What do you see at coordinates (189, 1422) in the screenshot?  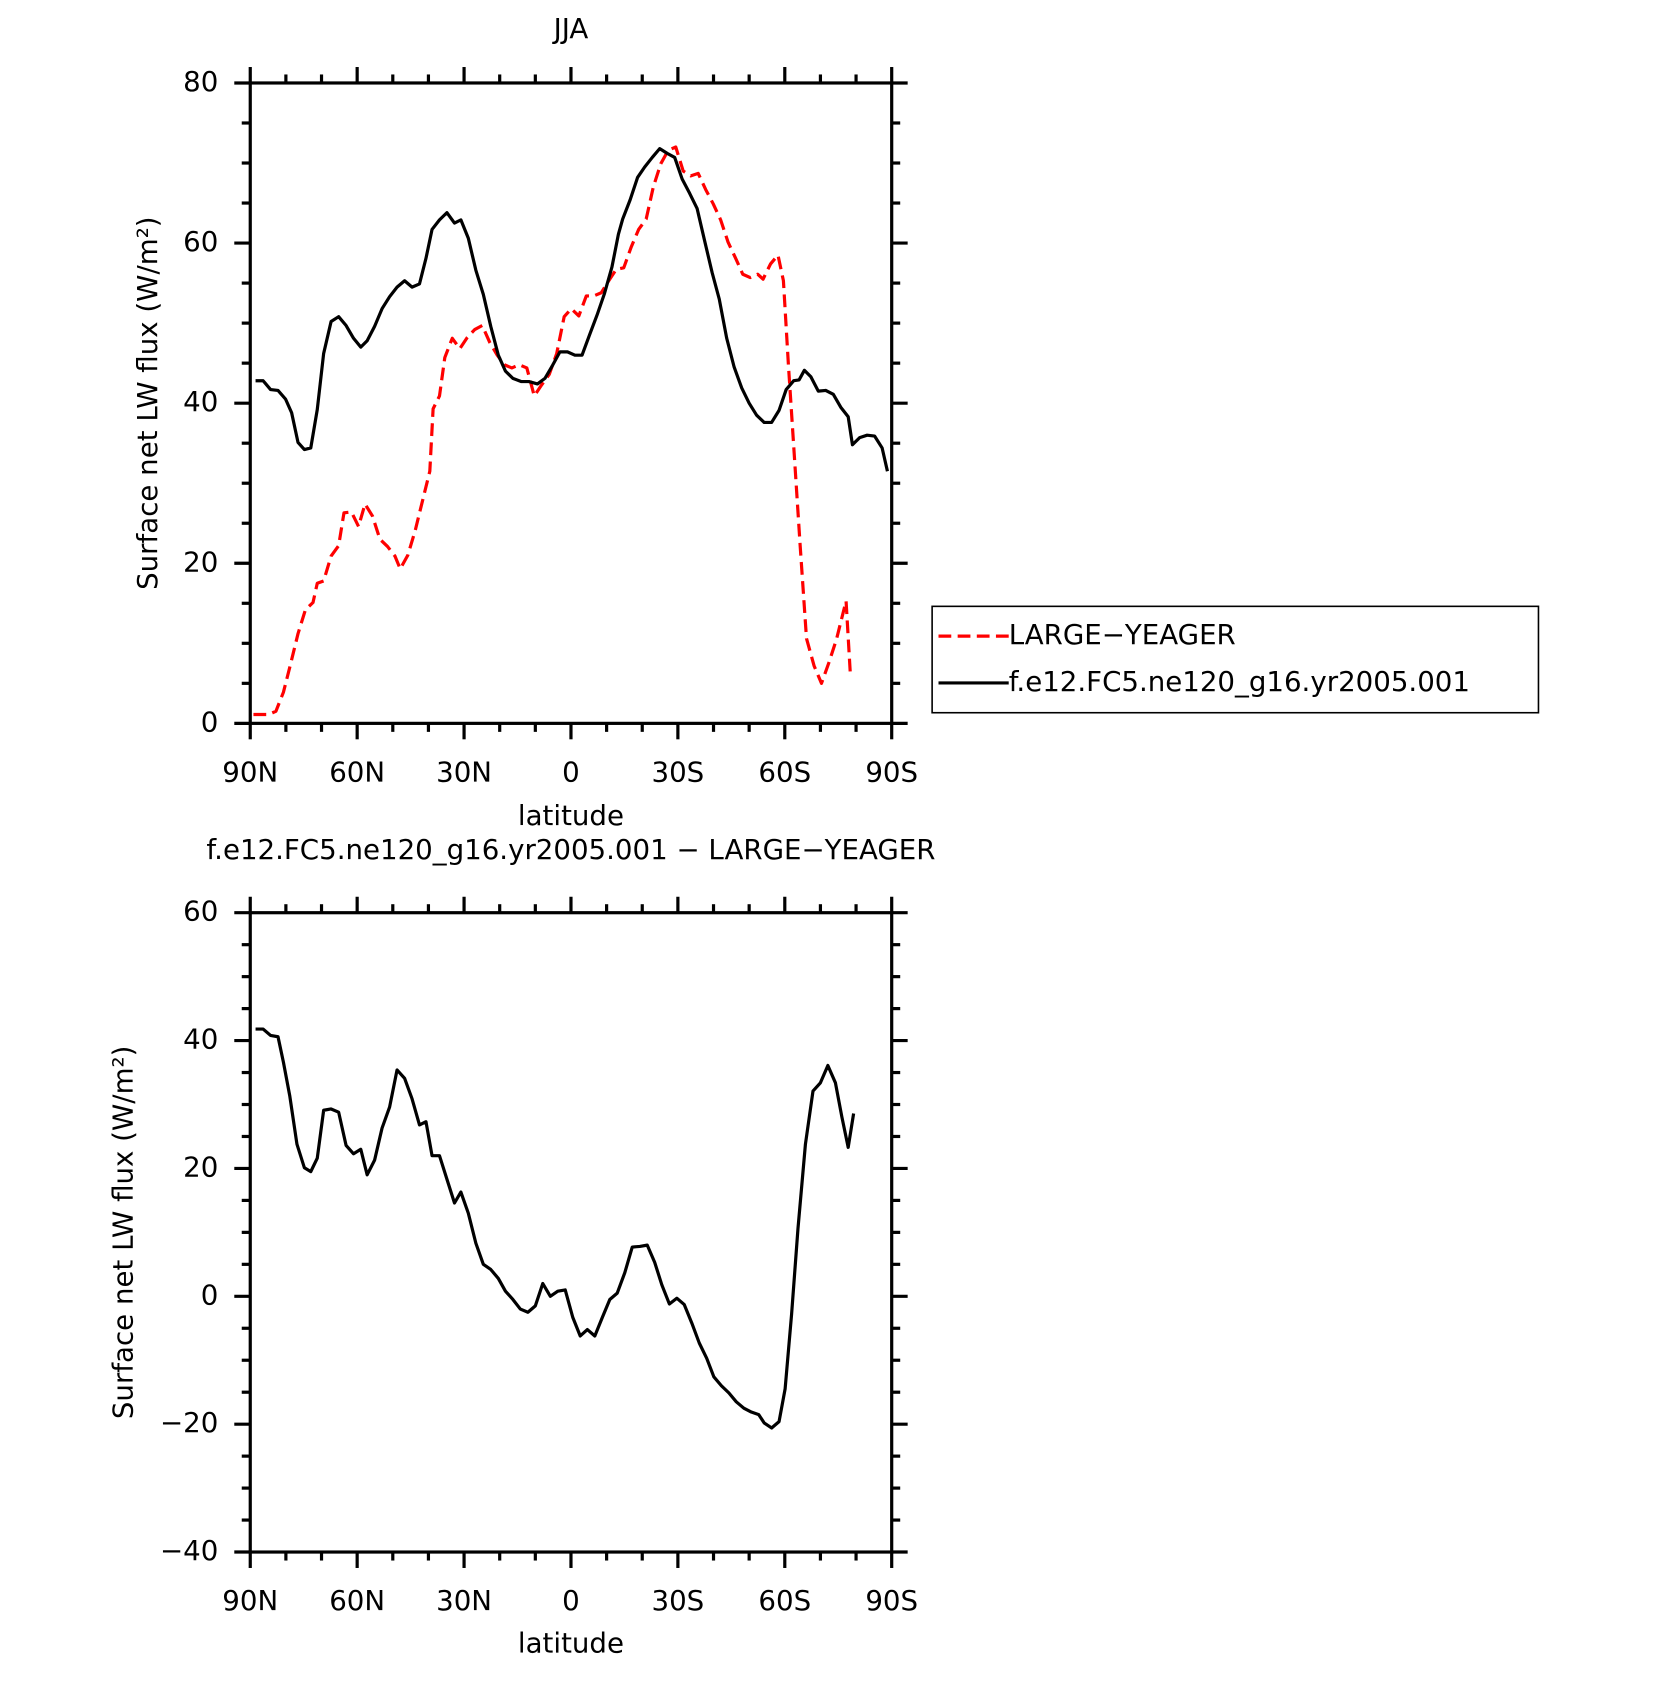 I see `y-tick-label: −20` at bounding box center [189, 1422].